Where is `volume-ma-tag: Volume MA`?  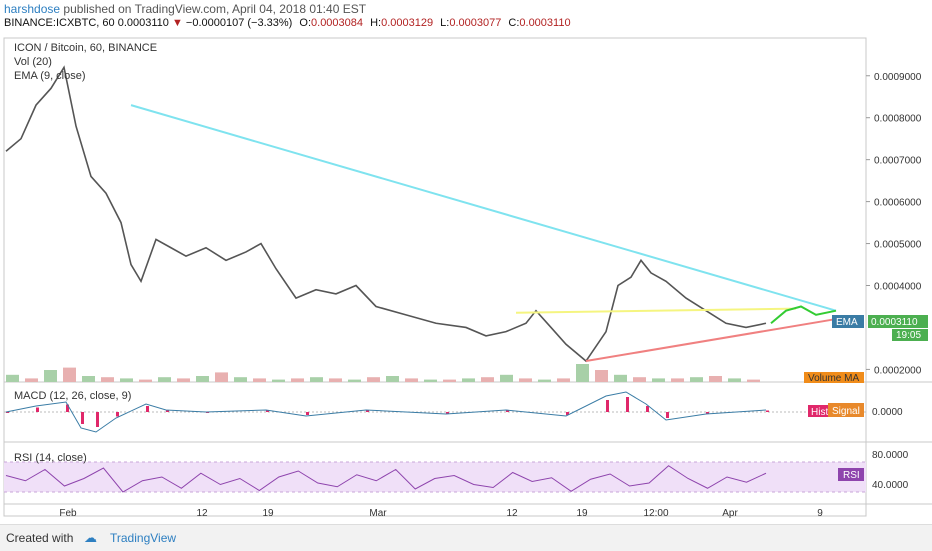
volume-ma-tag: Volume MA is located at coordinates (833, 378).